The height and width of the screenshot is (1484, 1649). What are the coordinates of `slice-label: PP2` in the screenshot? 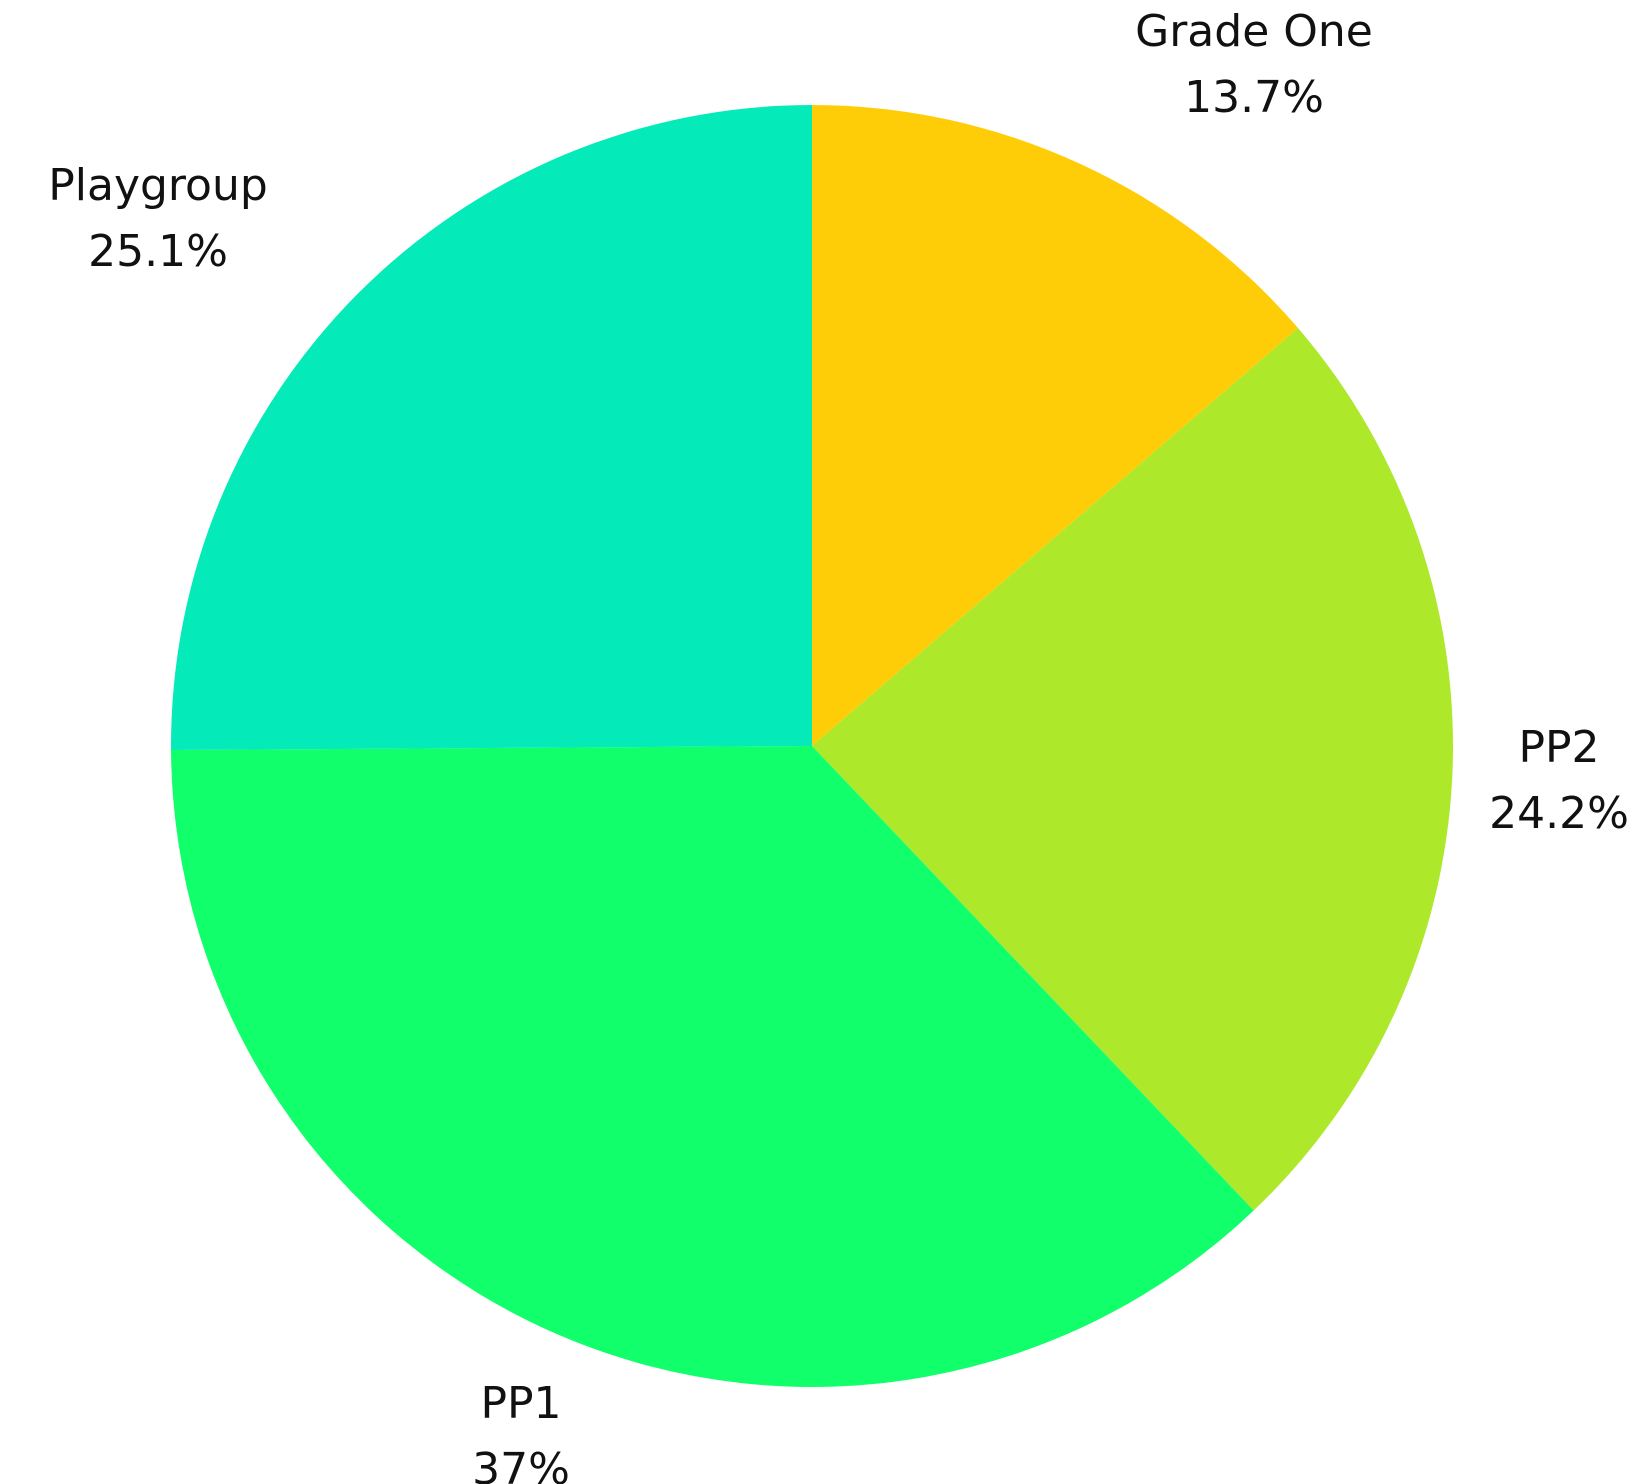 It's located at (1558, 747).